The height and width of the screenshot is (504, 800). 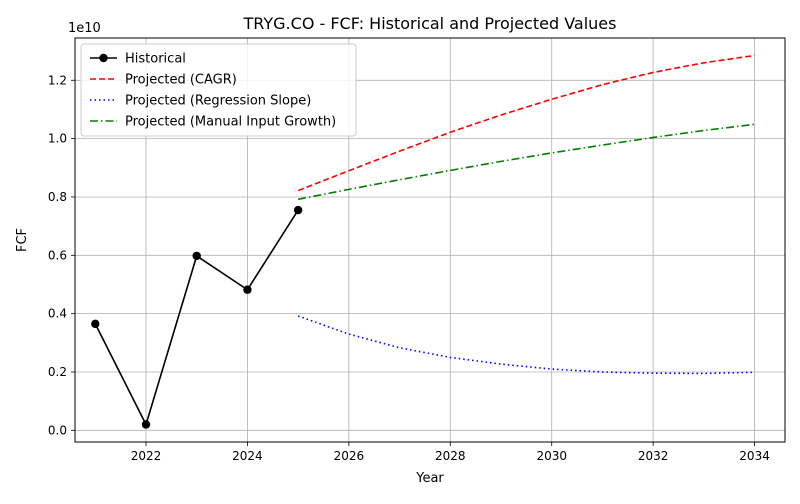 I want to click on legend-item: Projected (Regression Slope), so click(x=200, y=101).